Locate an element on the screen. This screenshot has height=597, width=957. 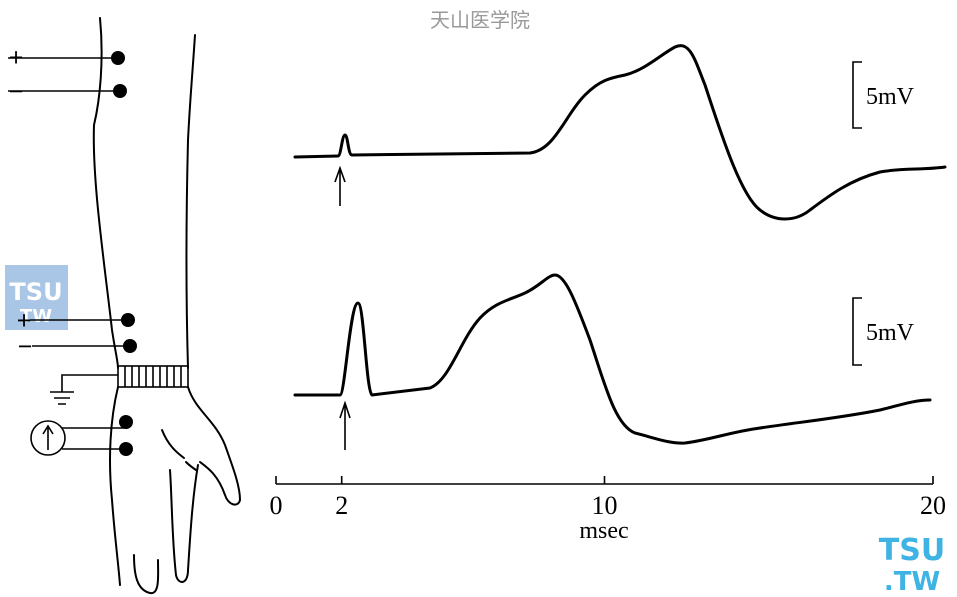
side-logo-text: TW is located at coordinates (36, 316).